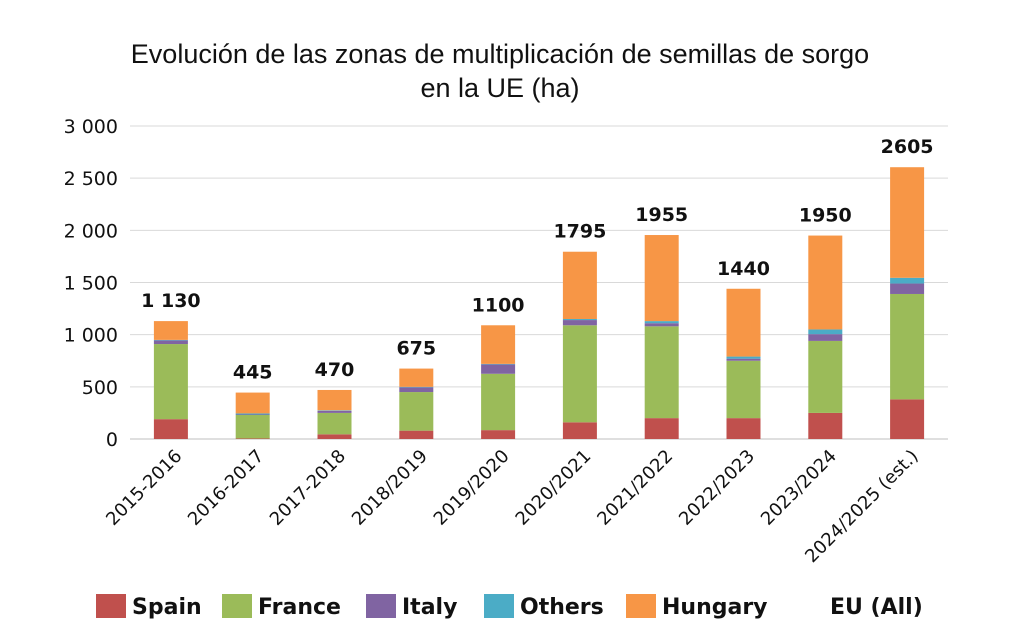  I want to click on x-tick-label: 2019/2020, so click(472, 488).